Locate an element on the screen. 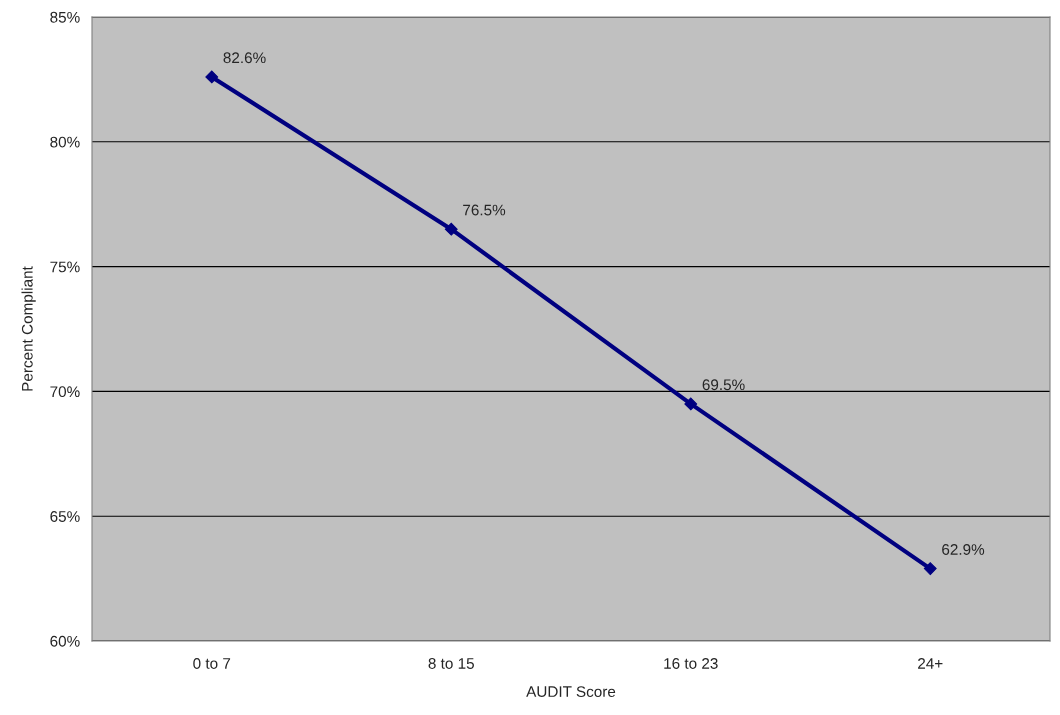 The height and width of the screenshot is (715, 1060). y-tick-label: 65% is located at coordinates (65, 516).